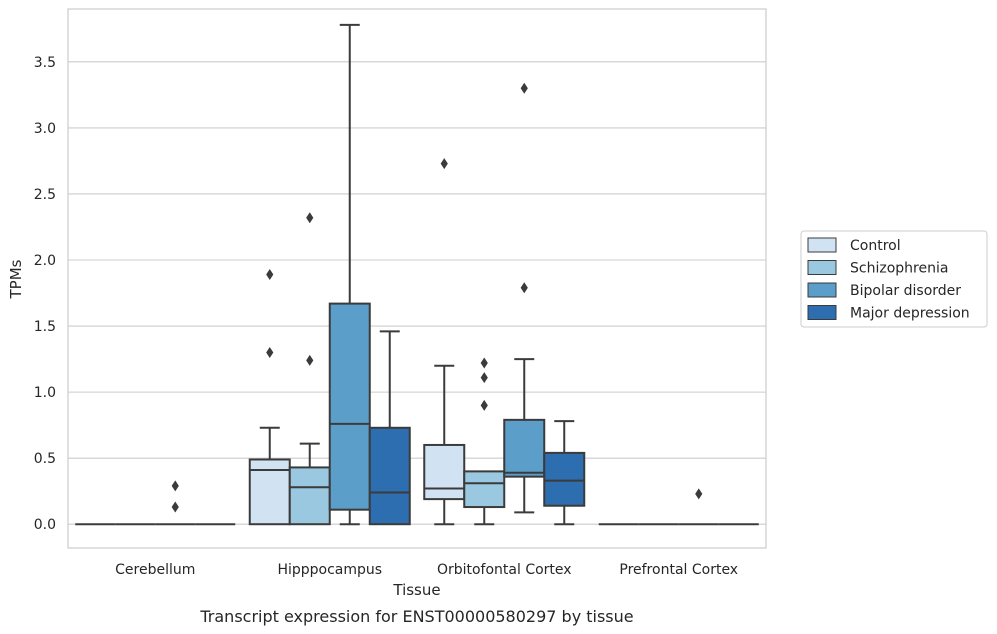 Image resolution: width=997 pixels, height=634 pixels. What do you see at coordinates (45, 327) in the screenshot?
I see `y-tick-label: 1.5` at bounding box center [45, 327].